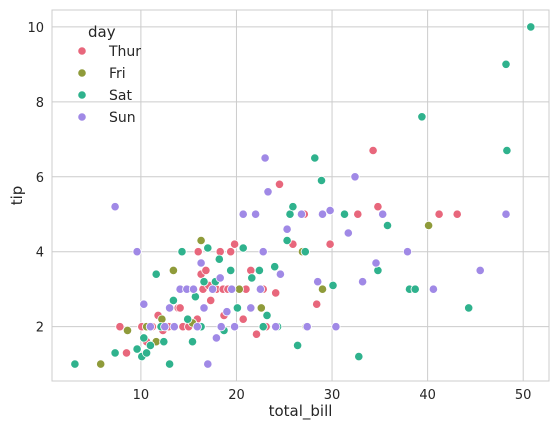 This screenshot has height=429, width=558. Describe the element at coordinates (35, 178) in the screenshot. I see `y-tick-labels: 2 4 6 8 10` at that location.